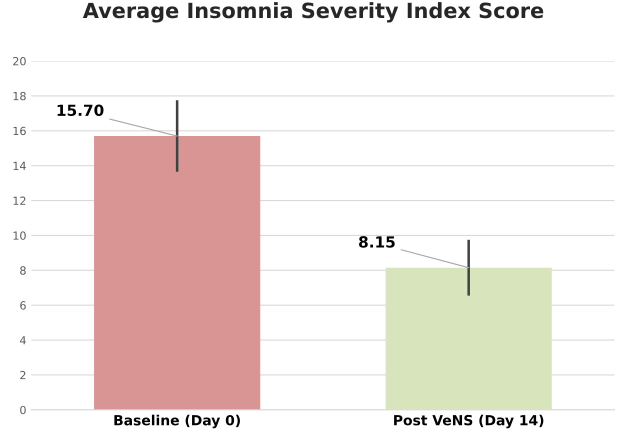 Image resolution: width=627 pixels, height=436 pixels. What do you see at coordinates (19, 61) in the screenshot?
I see `y-tick-label: 20` at bounding box center [19, 61].